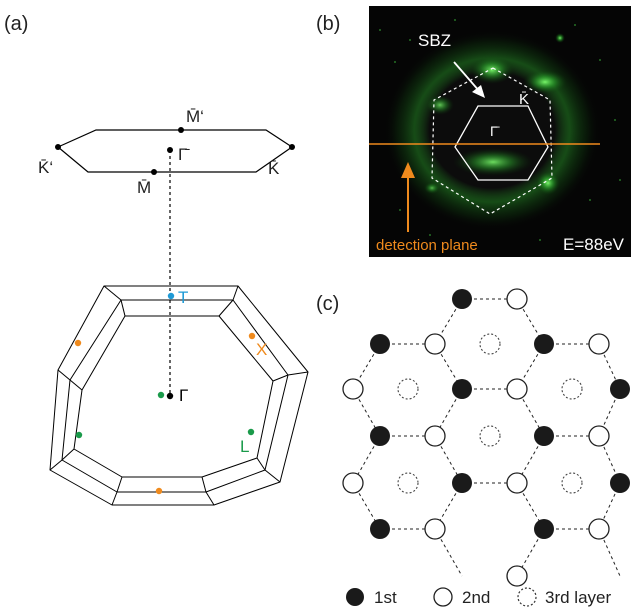 The width and height of the screenshot is (635, 607). I want to click on label-k-bar: K̄, so click(274, 168).